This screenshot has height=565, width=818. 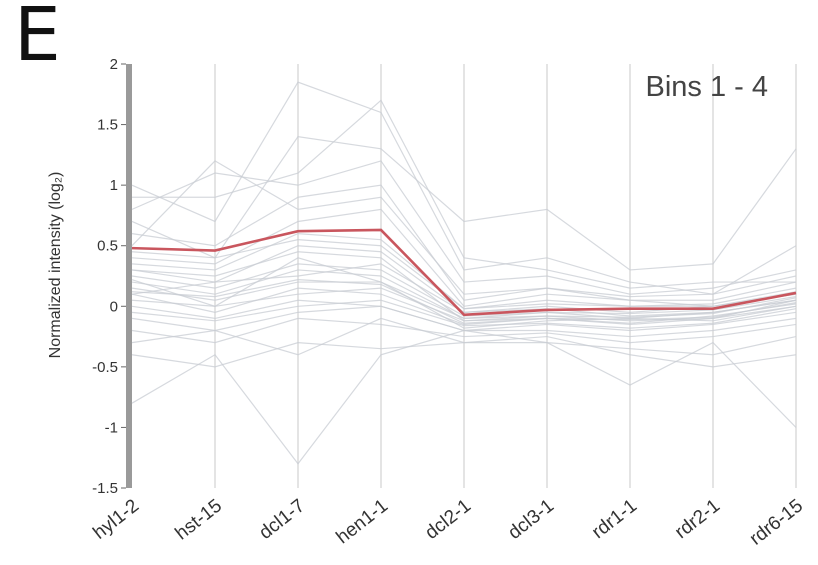 What do you see at coordinates (282, 519) in the screenshot?
I see `x-tick-label-dcl1-7: dcl1-7` at bounding box center [282, 519].